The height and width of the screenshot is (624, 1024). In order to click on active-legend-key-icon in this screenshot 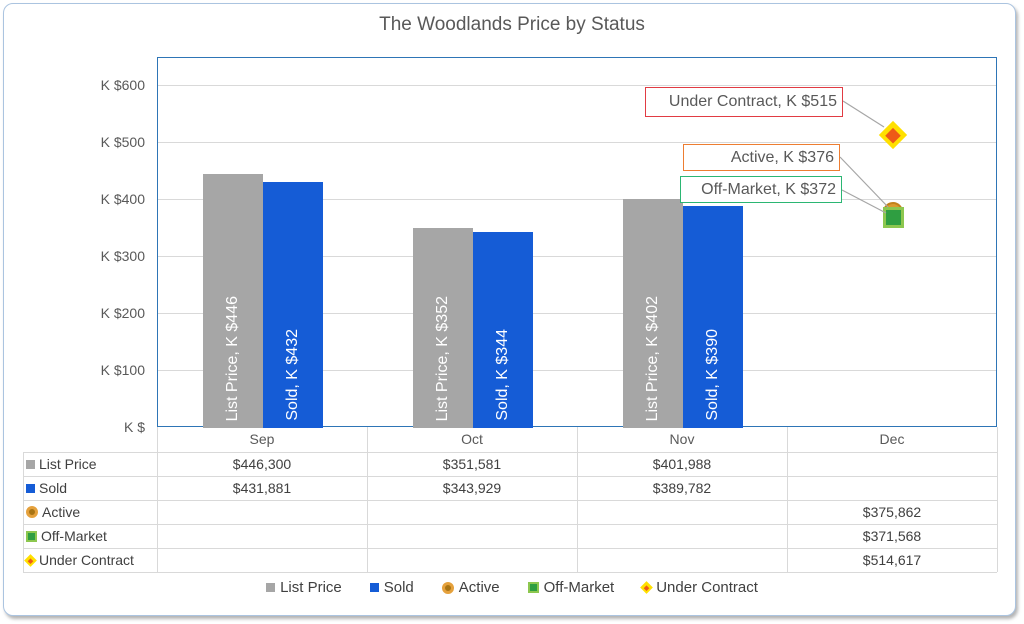, I will do `click(447, 587)`.